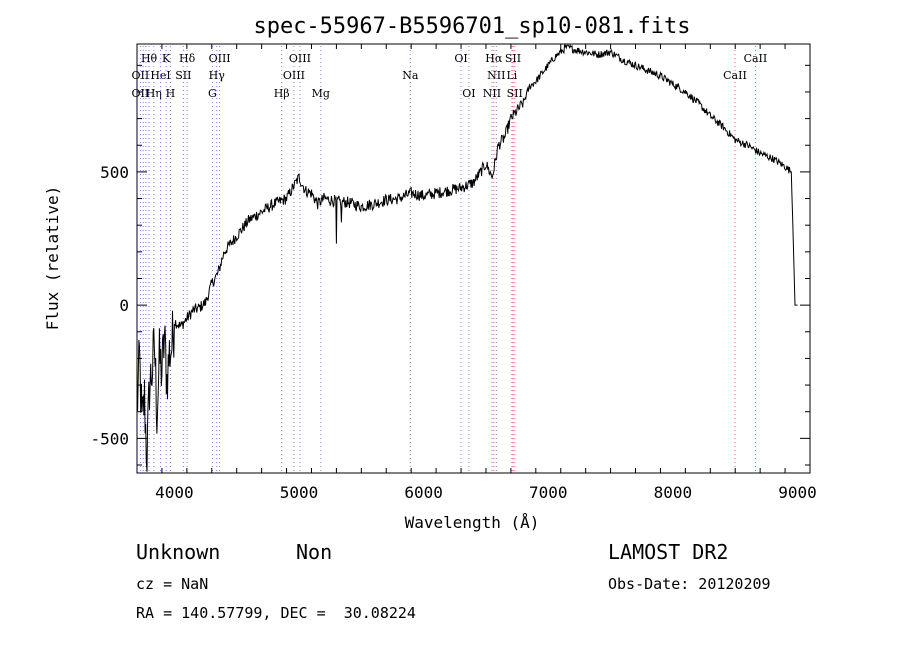  I want to click on y-axis-label: Flux (relative), so click(52, 258).